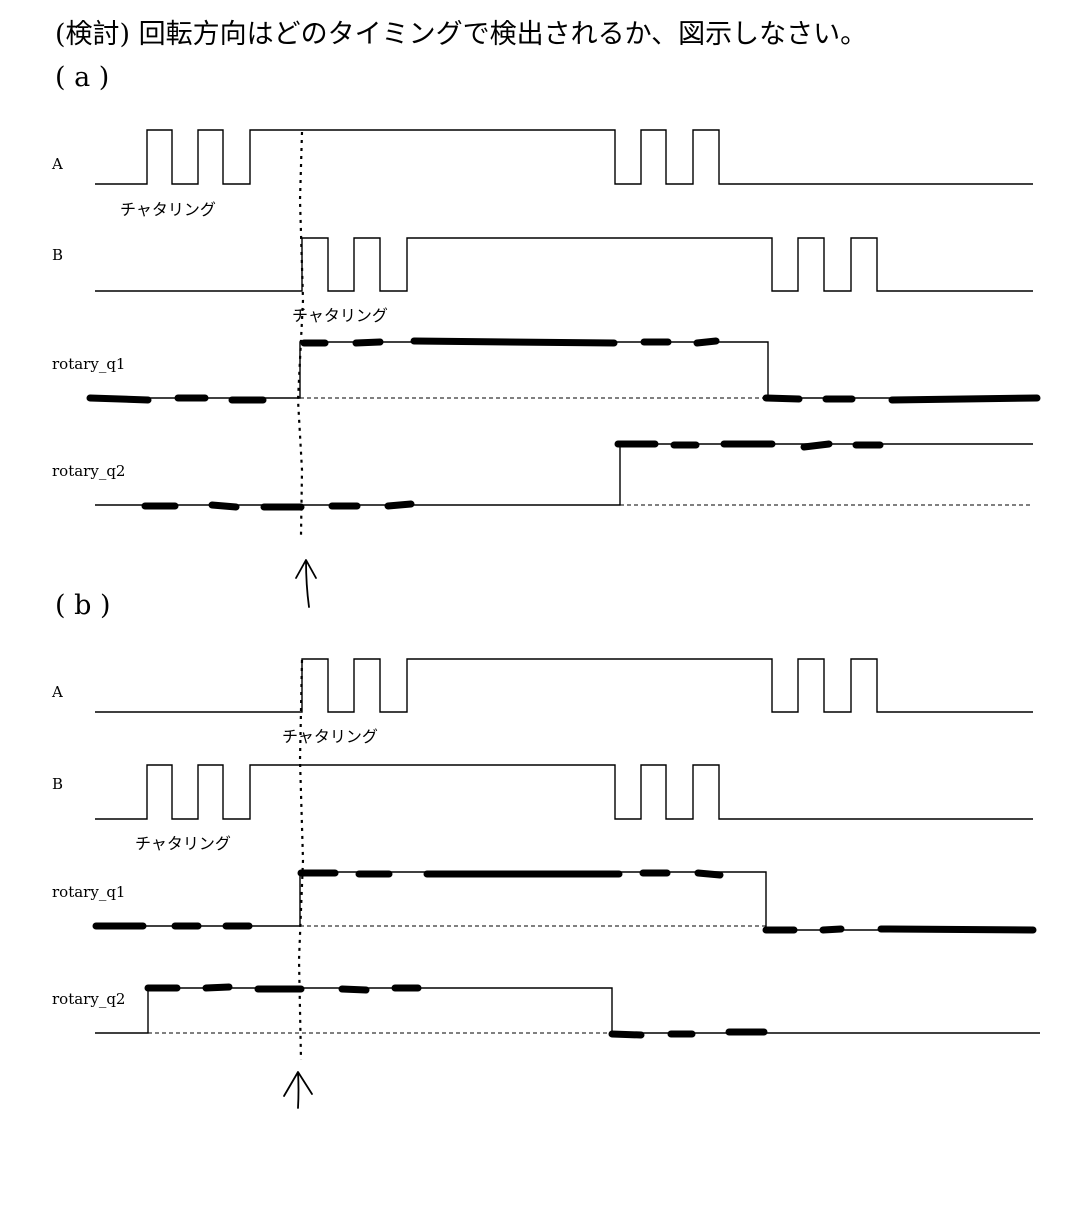 The height and width of the screenshot is (1230, 1086). What do you see at coordinates (82, 77) in the screenshot?
I see `section-a-label: ( a )` at bounding box center [82, 77].